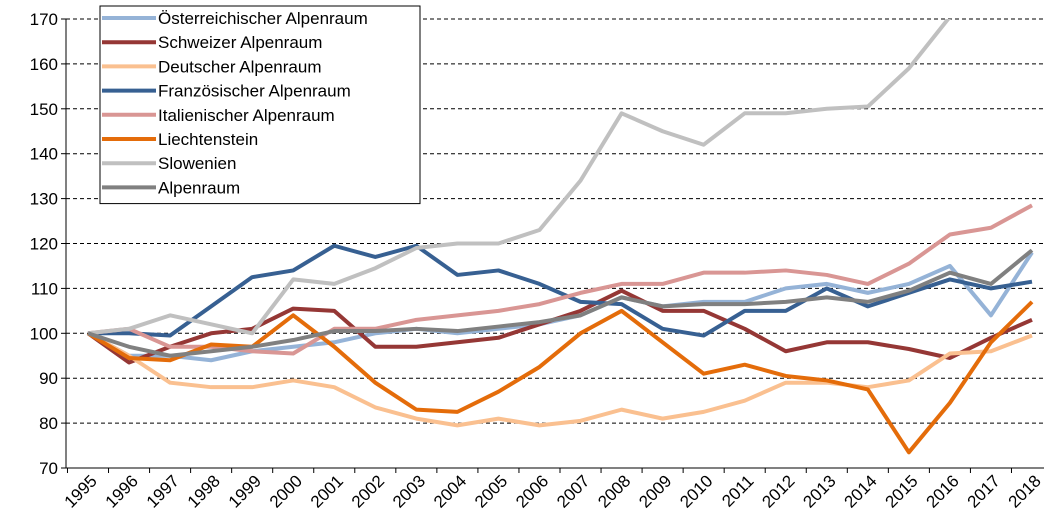 The height and width of the screenshot is (531, 1047). Describe the element at coordinates (655, 491) in the screenshot. I see `x-tick-label: 2009` at that location.